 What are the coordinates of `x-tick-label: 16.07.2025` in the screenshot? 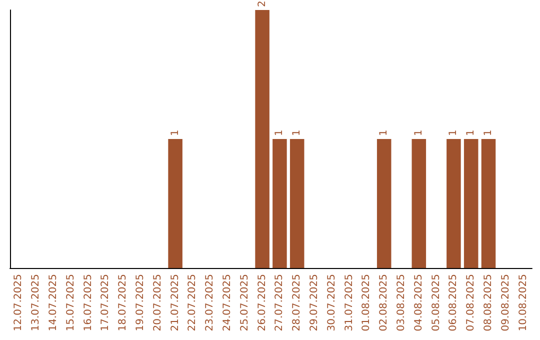 It's located at (88, 303).